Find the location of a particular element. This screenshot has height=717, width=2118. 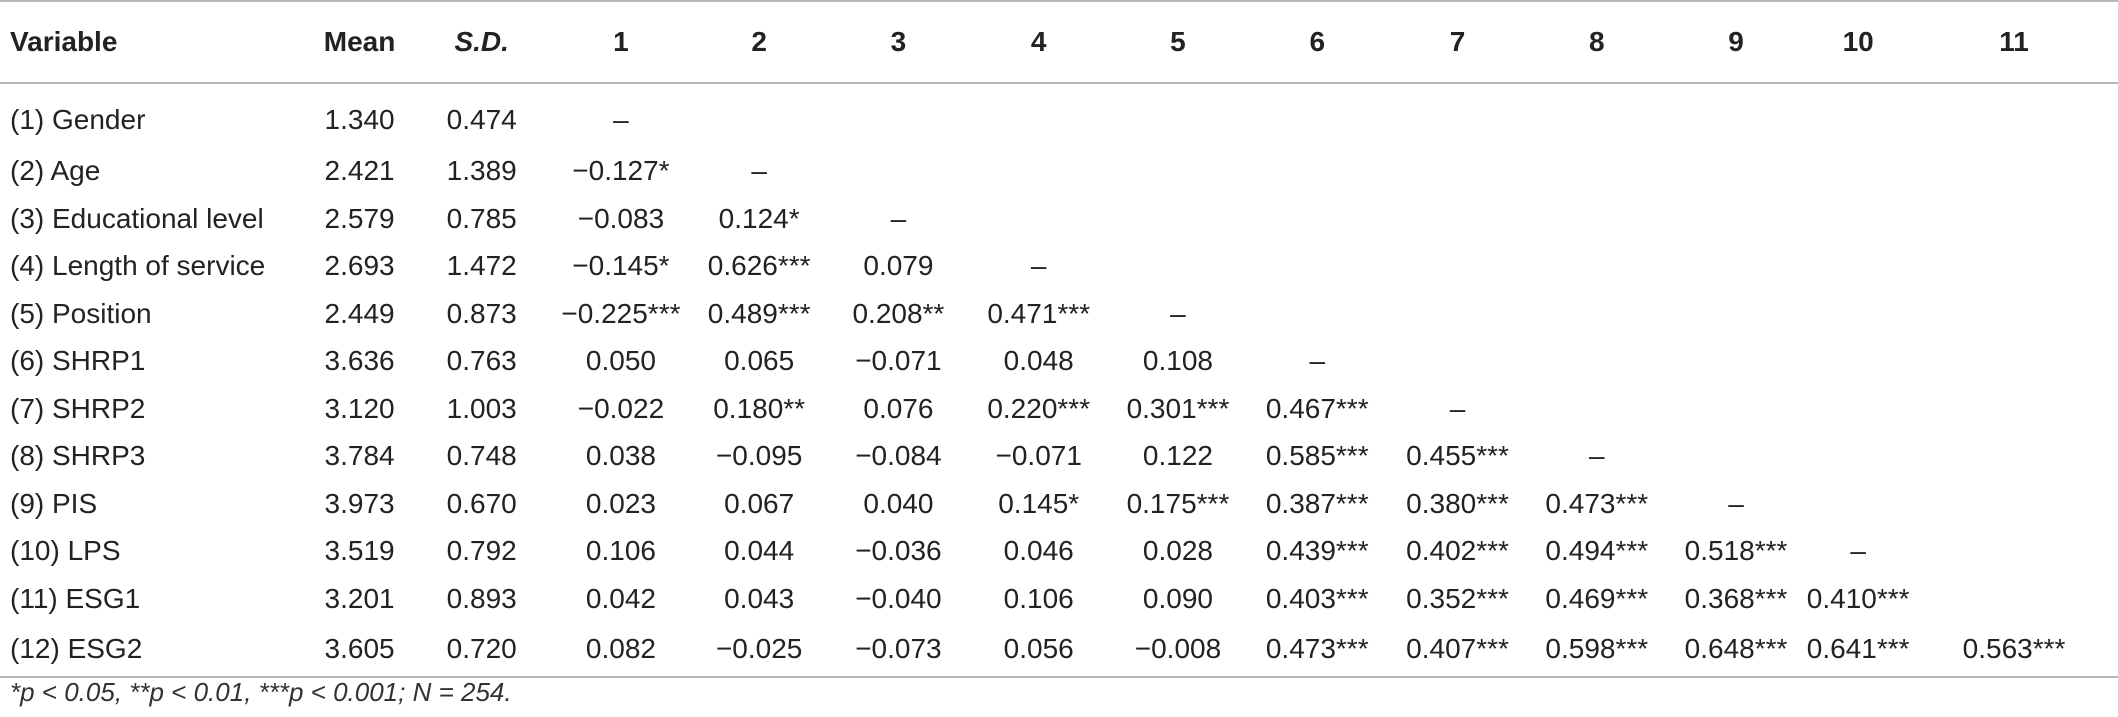

table-cell: 0.090 is located at coordinates (1177, 598).